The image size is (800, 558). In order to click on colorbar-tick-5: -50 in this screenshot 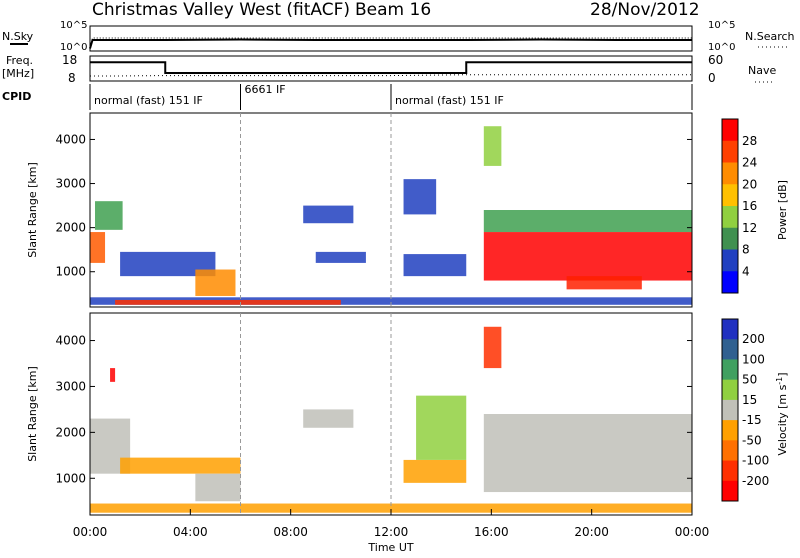, I will do `click(752, 440)`.